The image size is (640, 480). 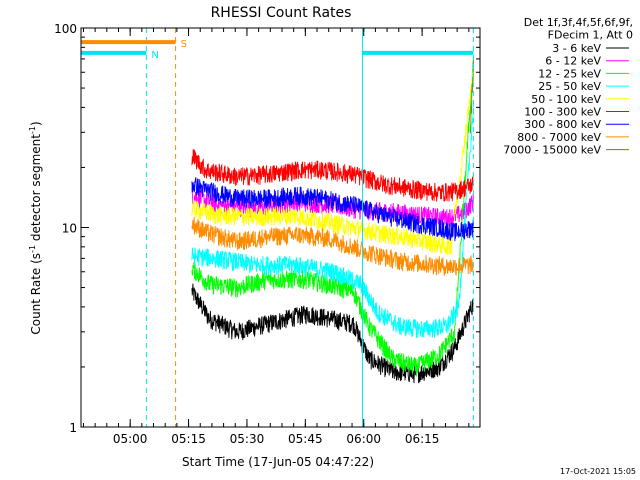 I want to click on x-tick-label: 06:00, so click(x=363, y=439).